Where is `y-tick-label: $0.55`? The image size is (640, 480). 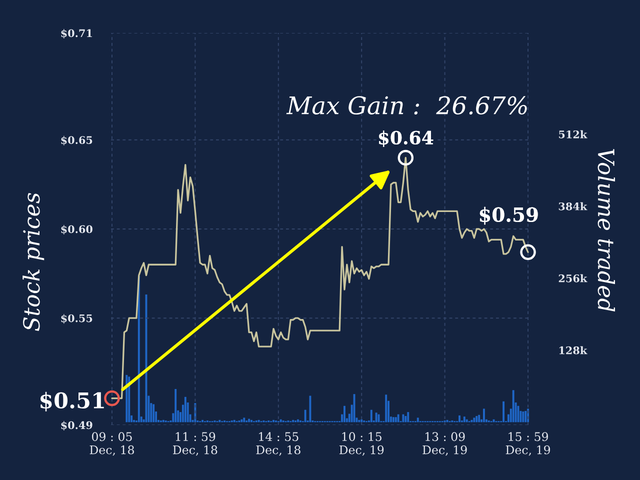 y-tick-label: $0.55 is located at coordinates (76, 319).